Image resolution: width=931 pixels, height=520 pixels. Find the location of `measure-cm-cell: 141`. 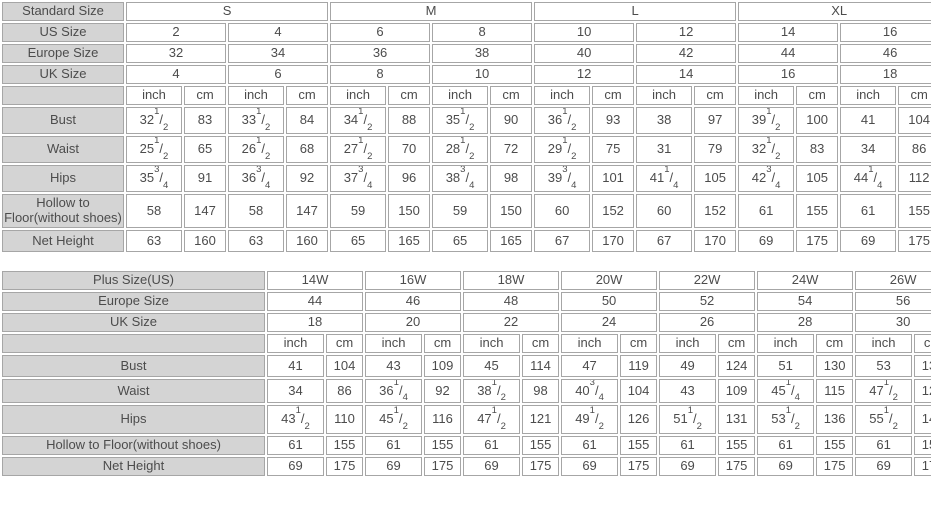

measure-cm-cell: 141 is located at coordinates (922, 419).